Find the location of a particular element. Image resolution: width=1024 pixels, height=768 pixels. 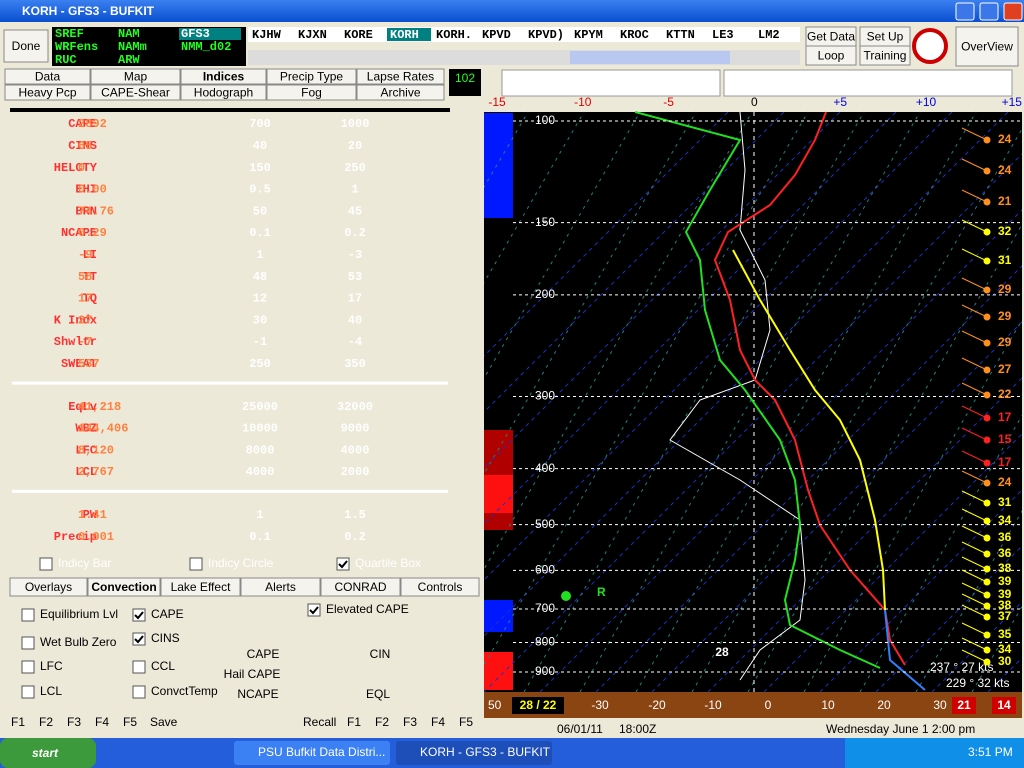

model-name: NMM_d02 is located at coordinates (206, 47).